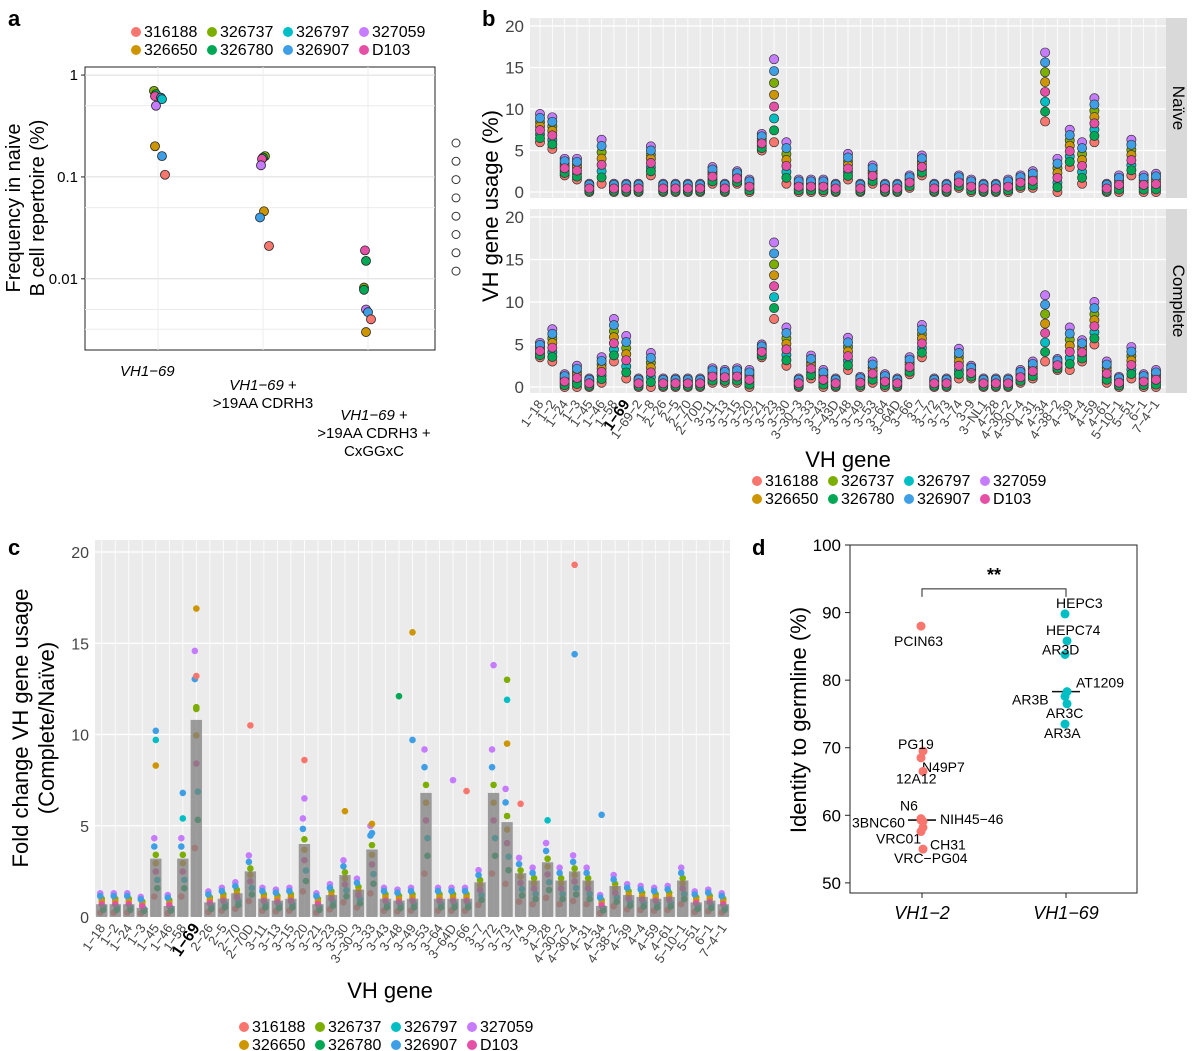 Image resolution: width=1200 pixels, height=1051 pixels. Describe the element at coordinates (490, 206) in the screenshot. I see `panel-b-ylabel: VH gene usage (%)` at that location.